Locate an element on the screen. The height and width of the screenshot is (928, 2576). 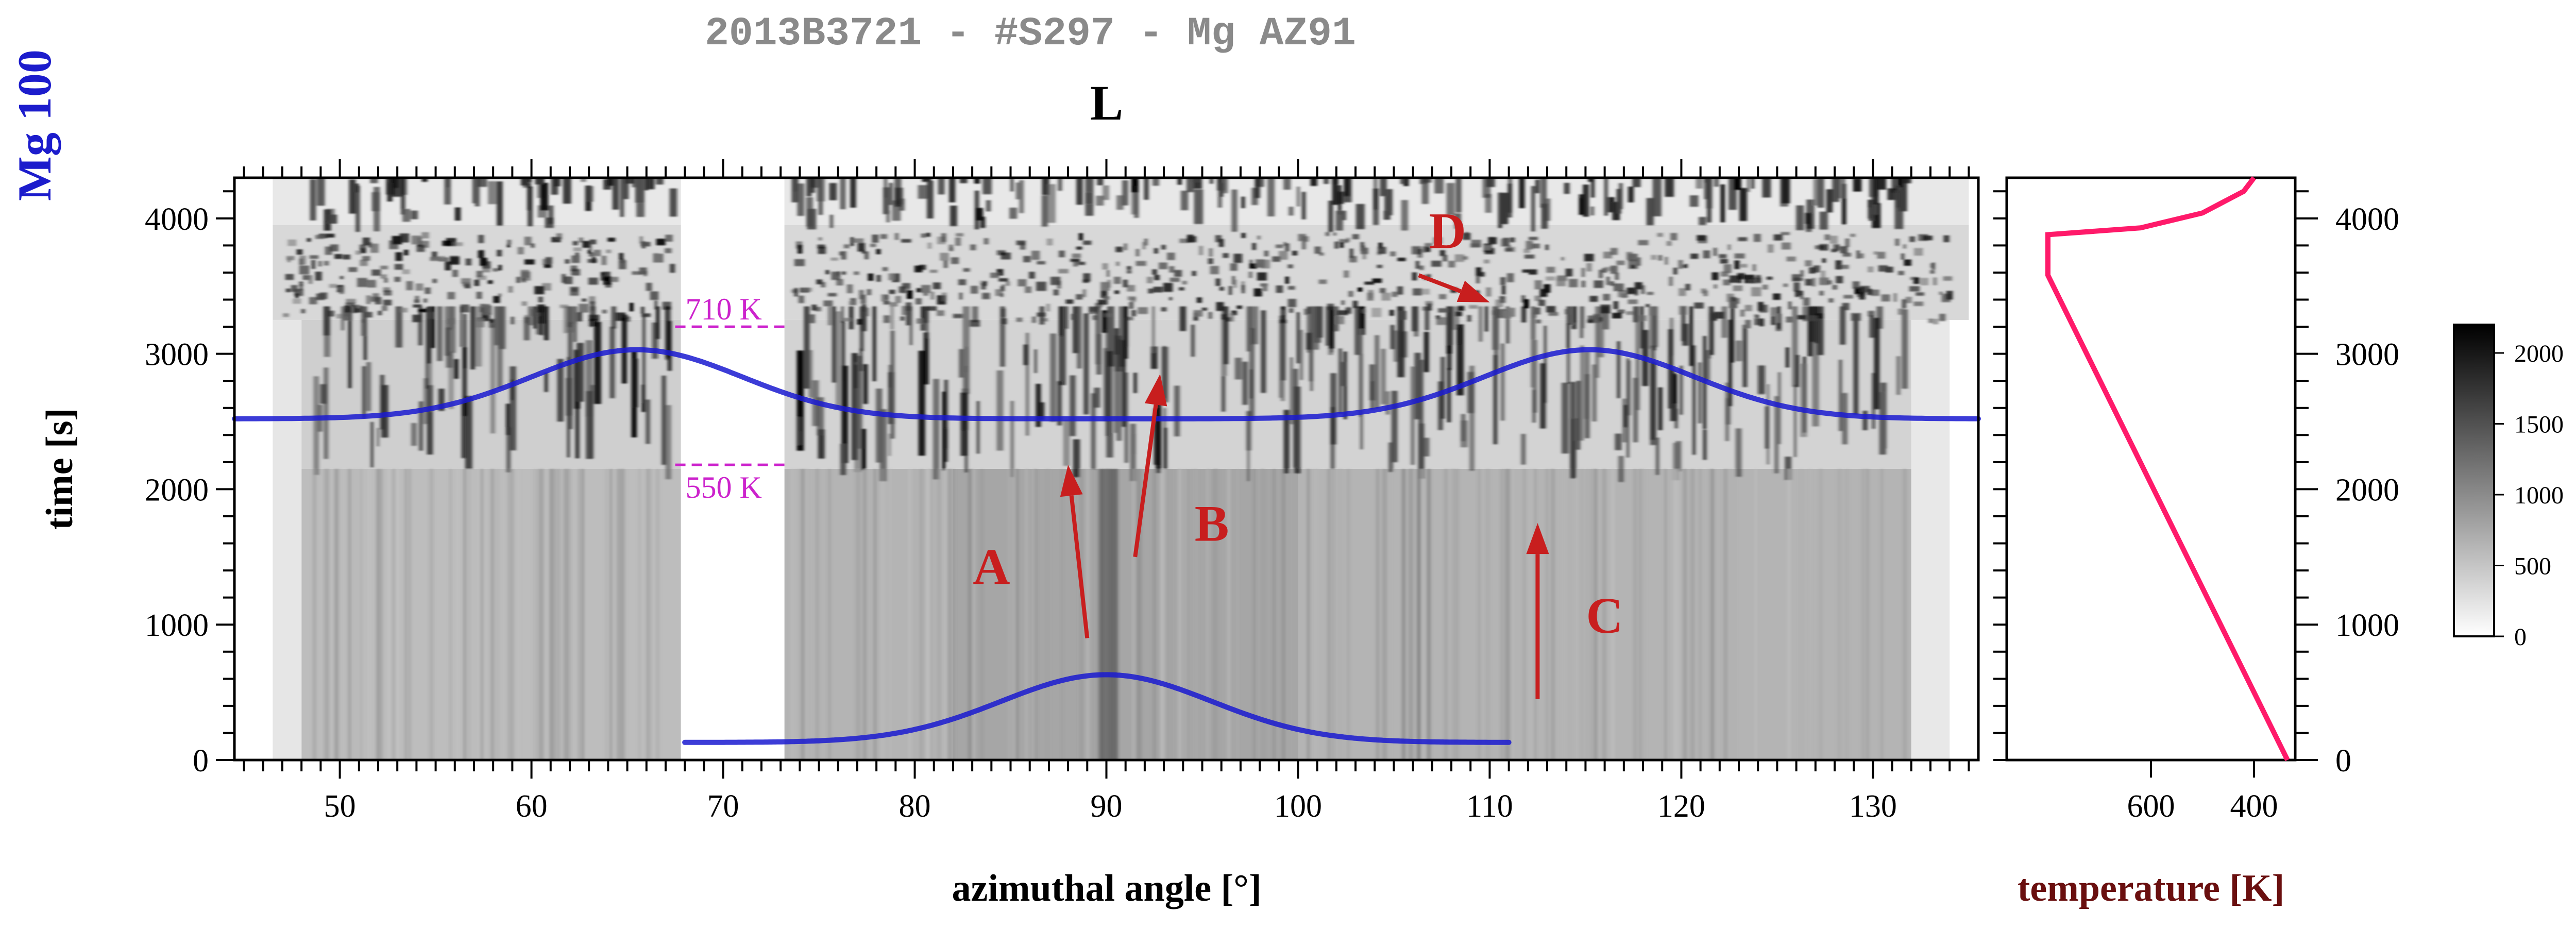
chart-title: 2013B3721 - #S297 - Mg AZ91 is located at coordinates (1030, 34).